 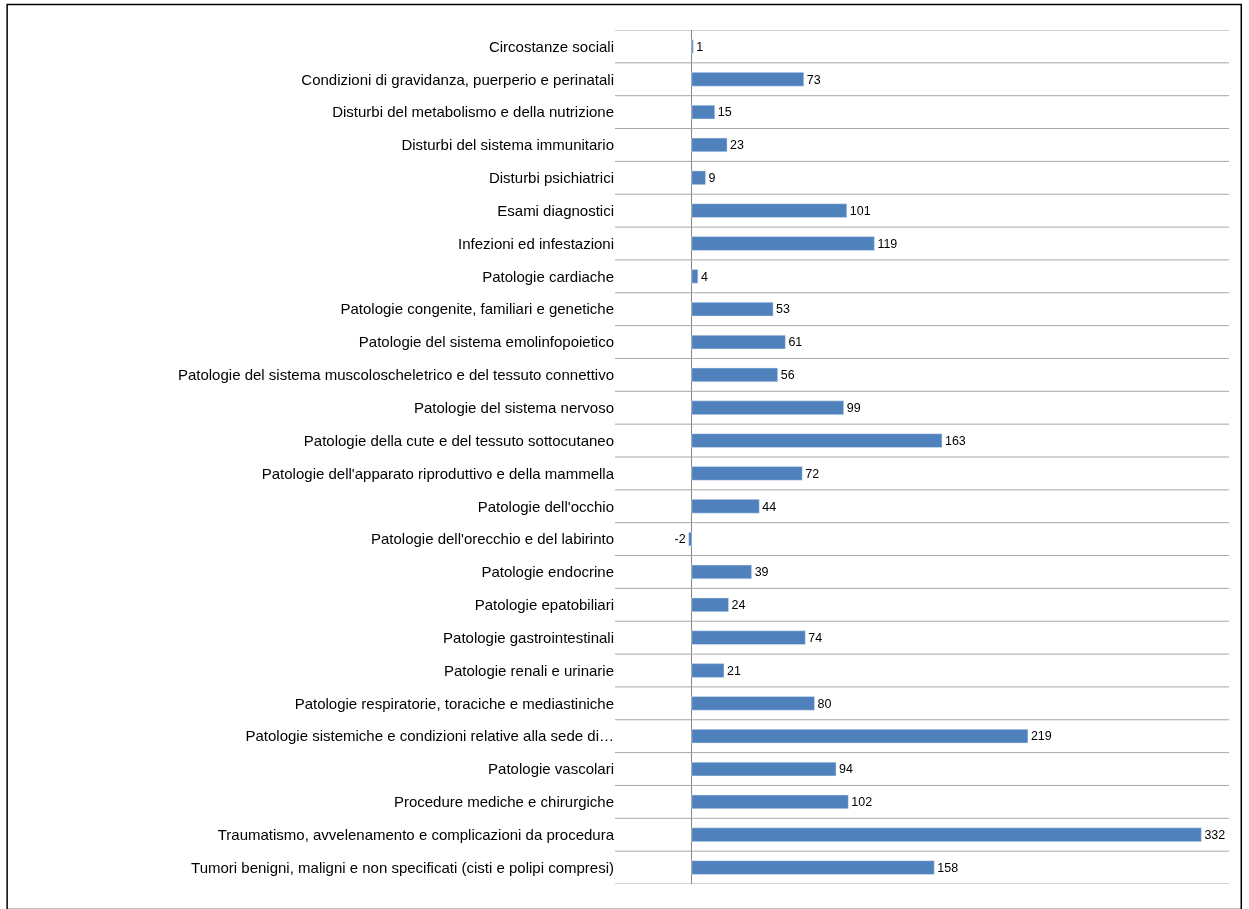 I want to click on y-tick-label: Disturbi psichiatrici, so click(x=551, y=178).